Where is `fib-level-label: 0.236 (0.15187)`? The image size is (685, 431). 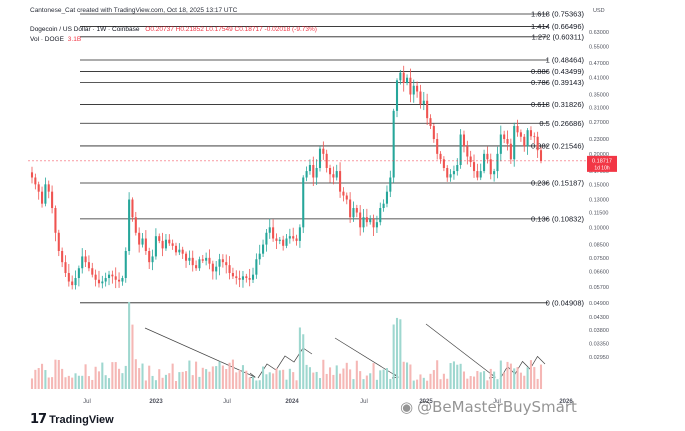 fib-level-label: 0.236 (0.15187) is located at coordinates (557, 183).